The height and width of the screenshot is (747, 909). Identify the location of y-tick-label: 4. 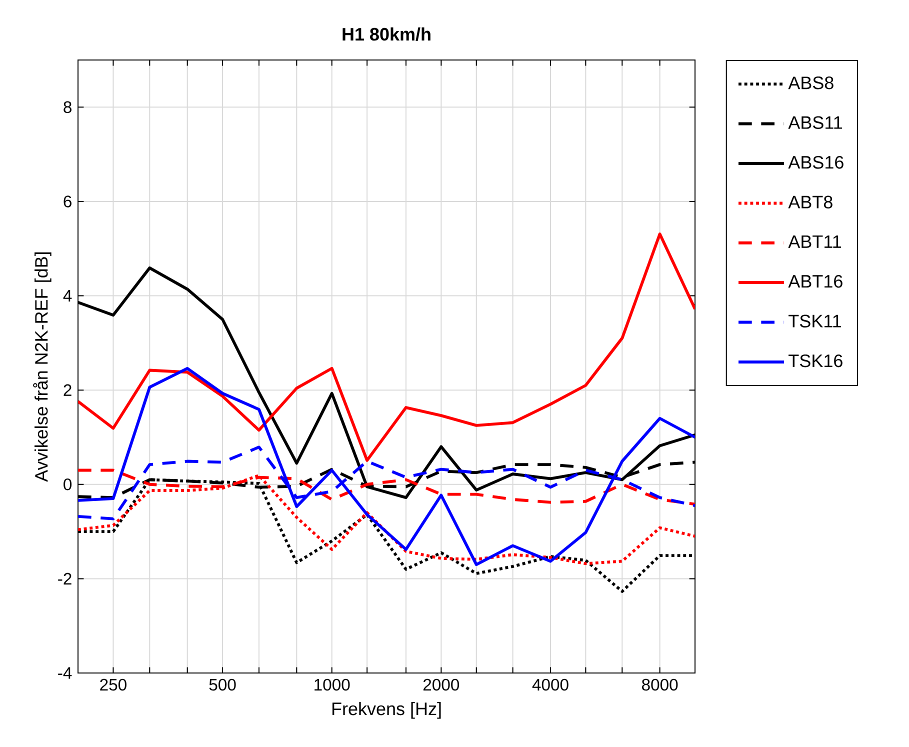
(67, 296).